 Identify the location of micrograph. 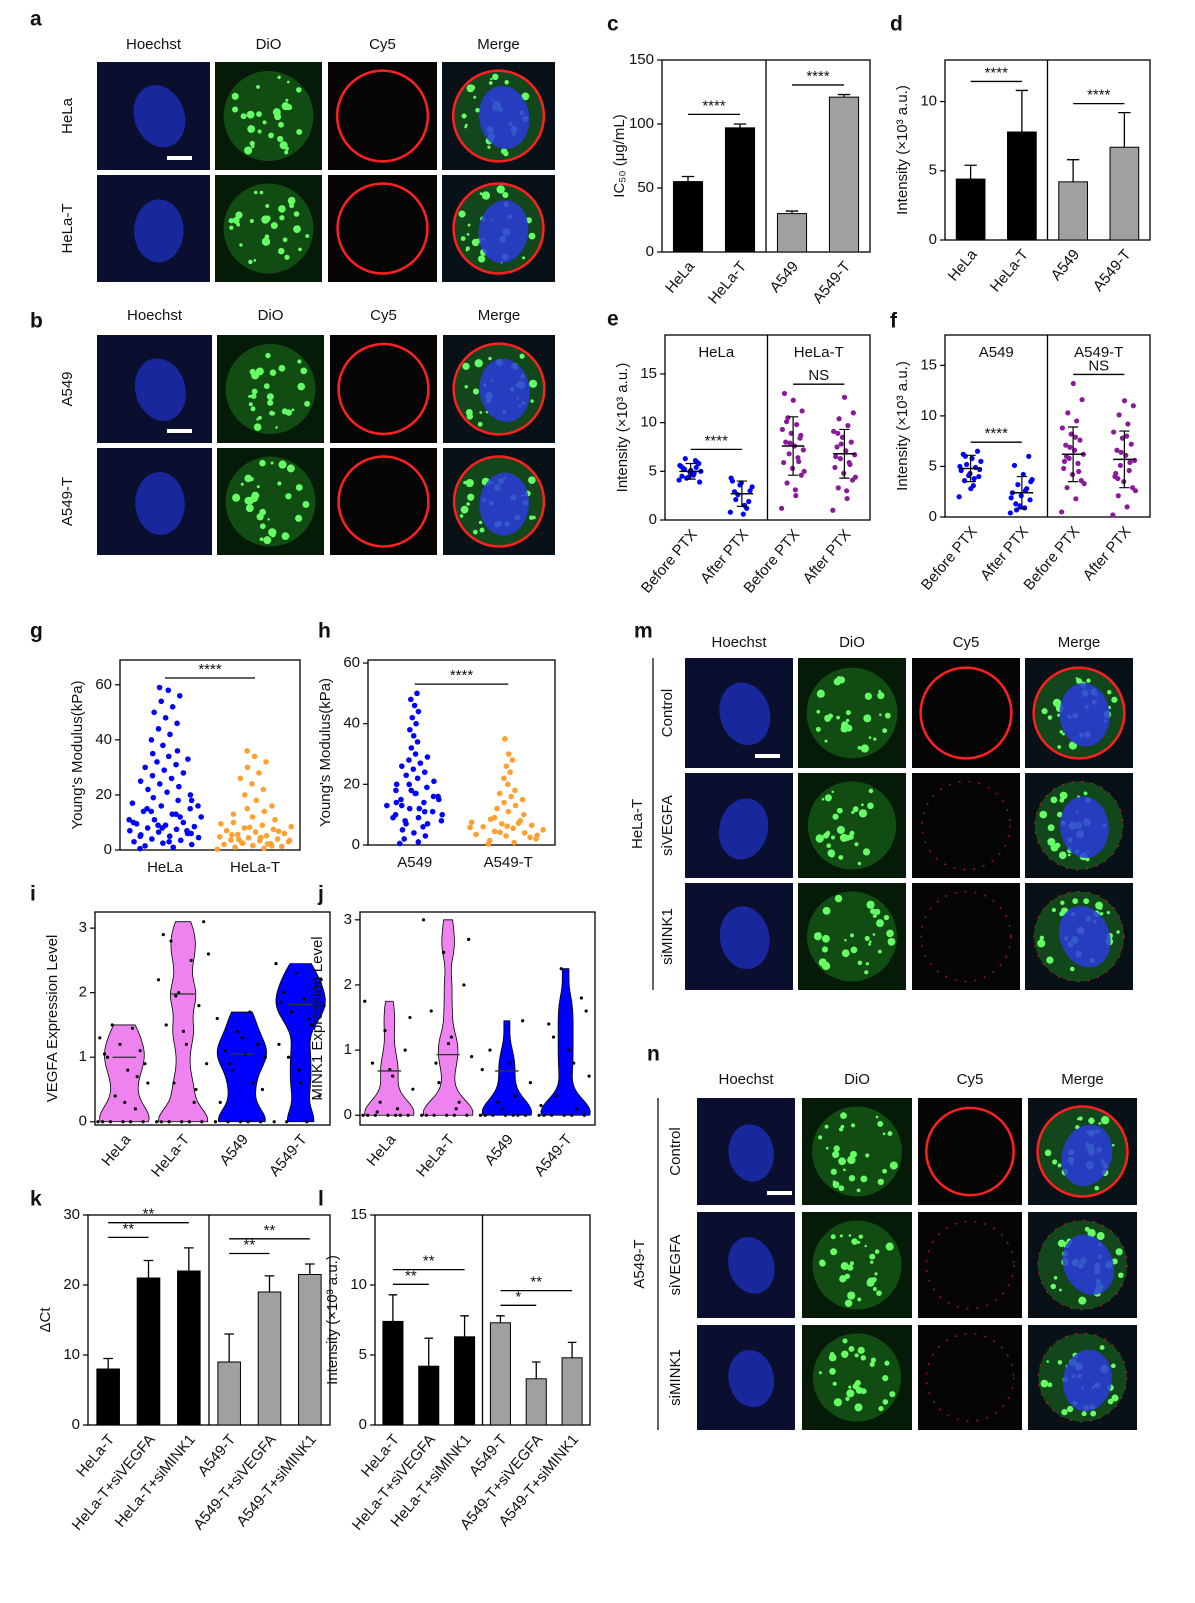
(857, 1377).